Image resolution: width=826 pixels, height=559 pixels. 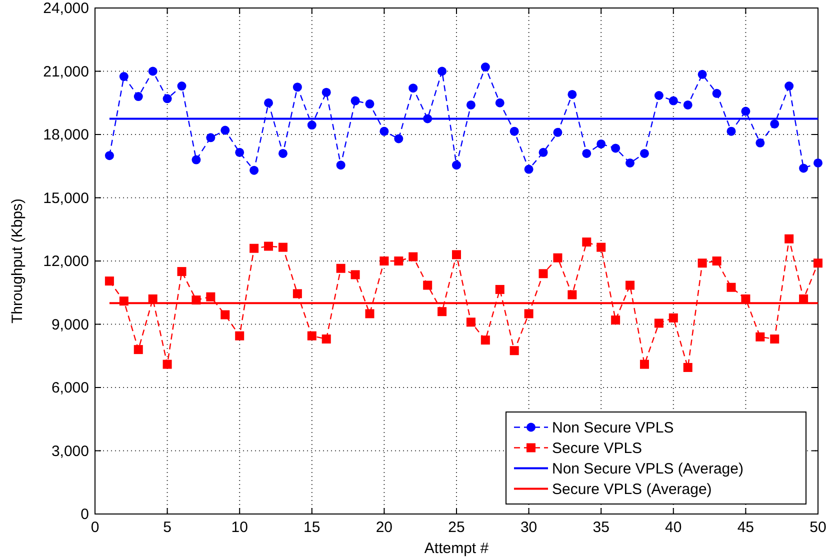 What do you see at coordinates (239, 527) in the screenshot?
I see `x-tick-label: 10` at bounding box center [239, 527].